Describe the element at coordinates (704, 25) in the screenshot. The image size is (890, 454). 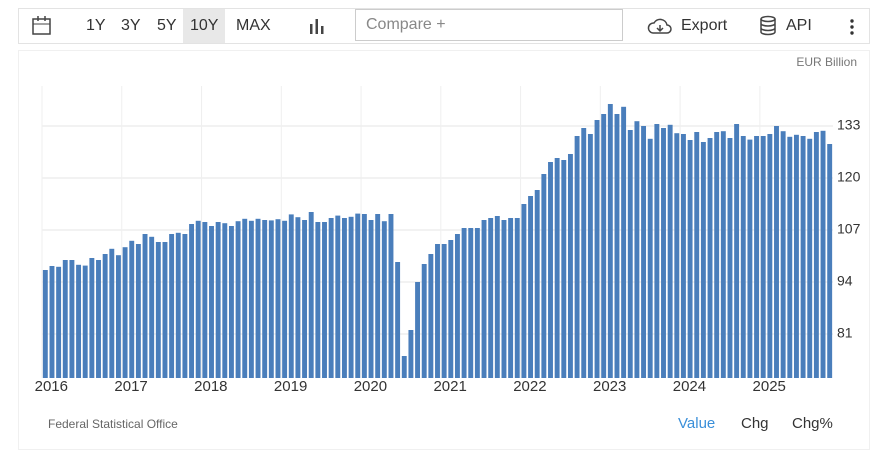
I see `export-button: Export` at that location.